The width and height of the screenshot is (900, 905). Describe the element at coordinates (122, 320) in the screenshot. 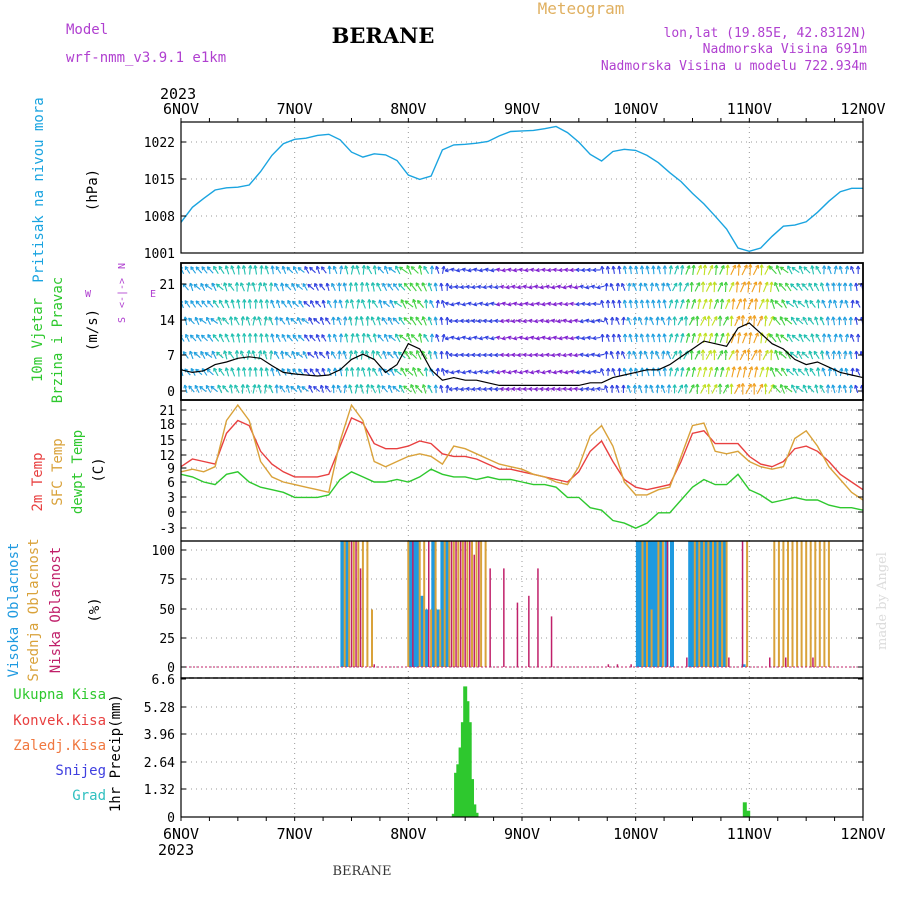

I see `compass-s: S` at that location.